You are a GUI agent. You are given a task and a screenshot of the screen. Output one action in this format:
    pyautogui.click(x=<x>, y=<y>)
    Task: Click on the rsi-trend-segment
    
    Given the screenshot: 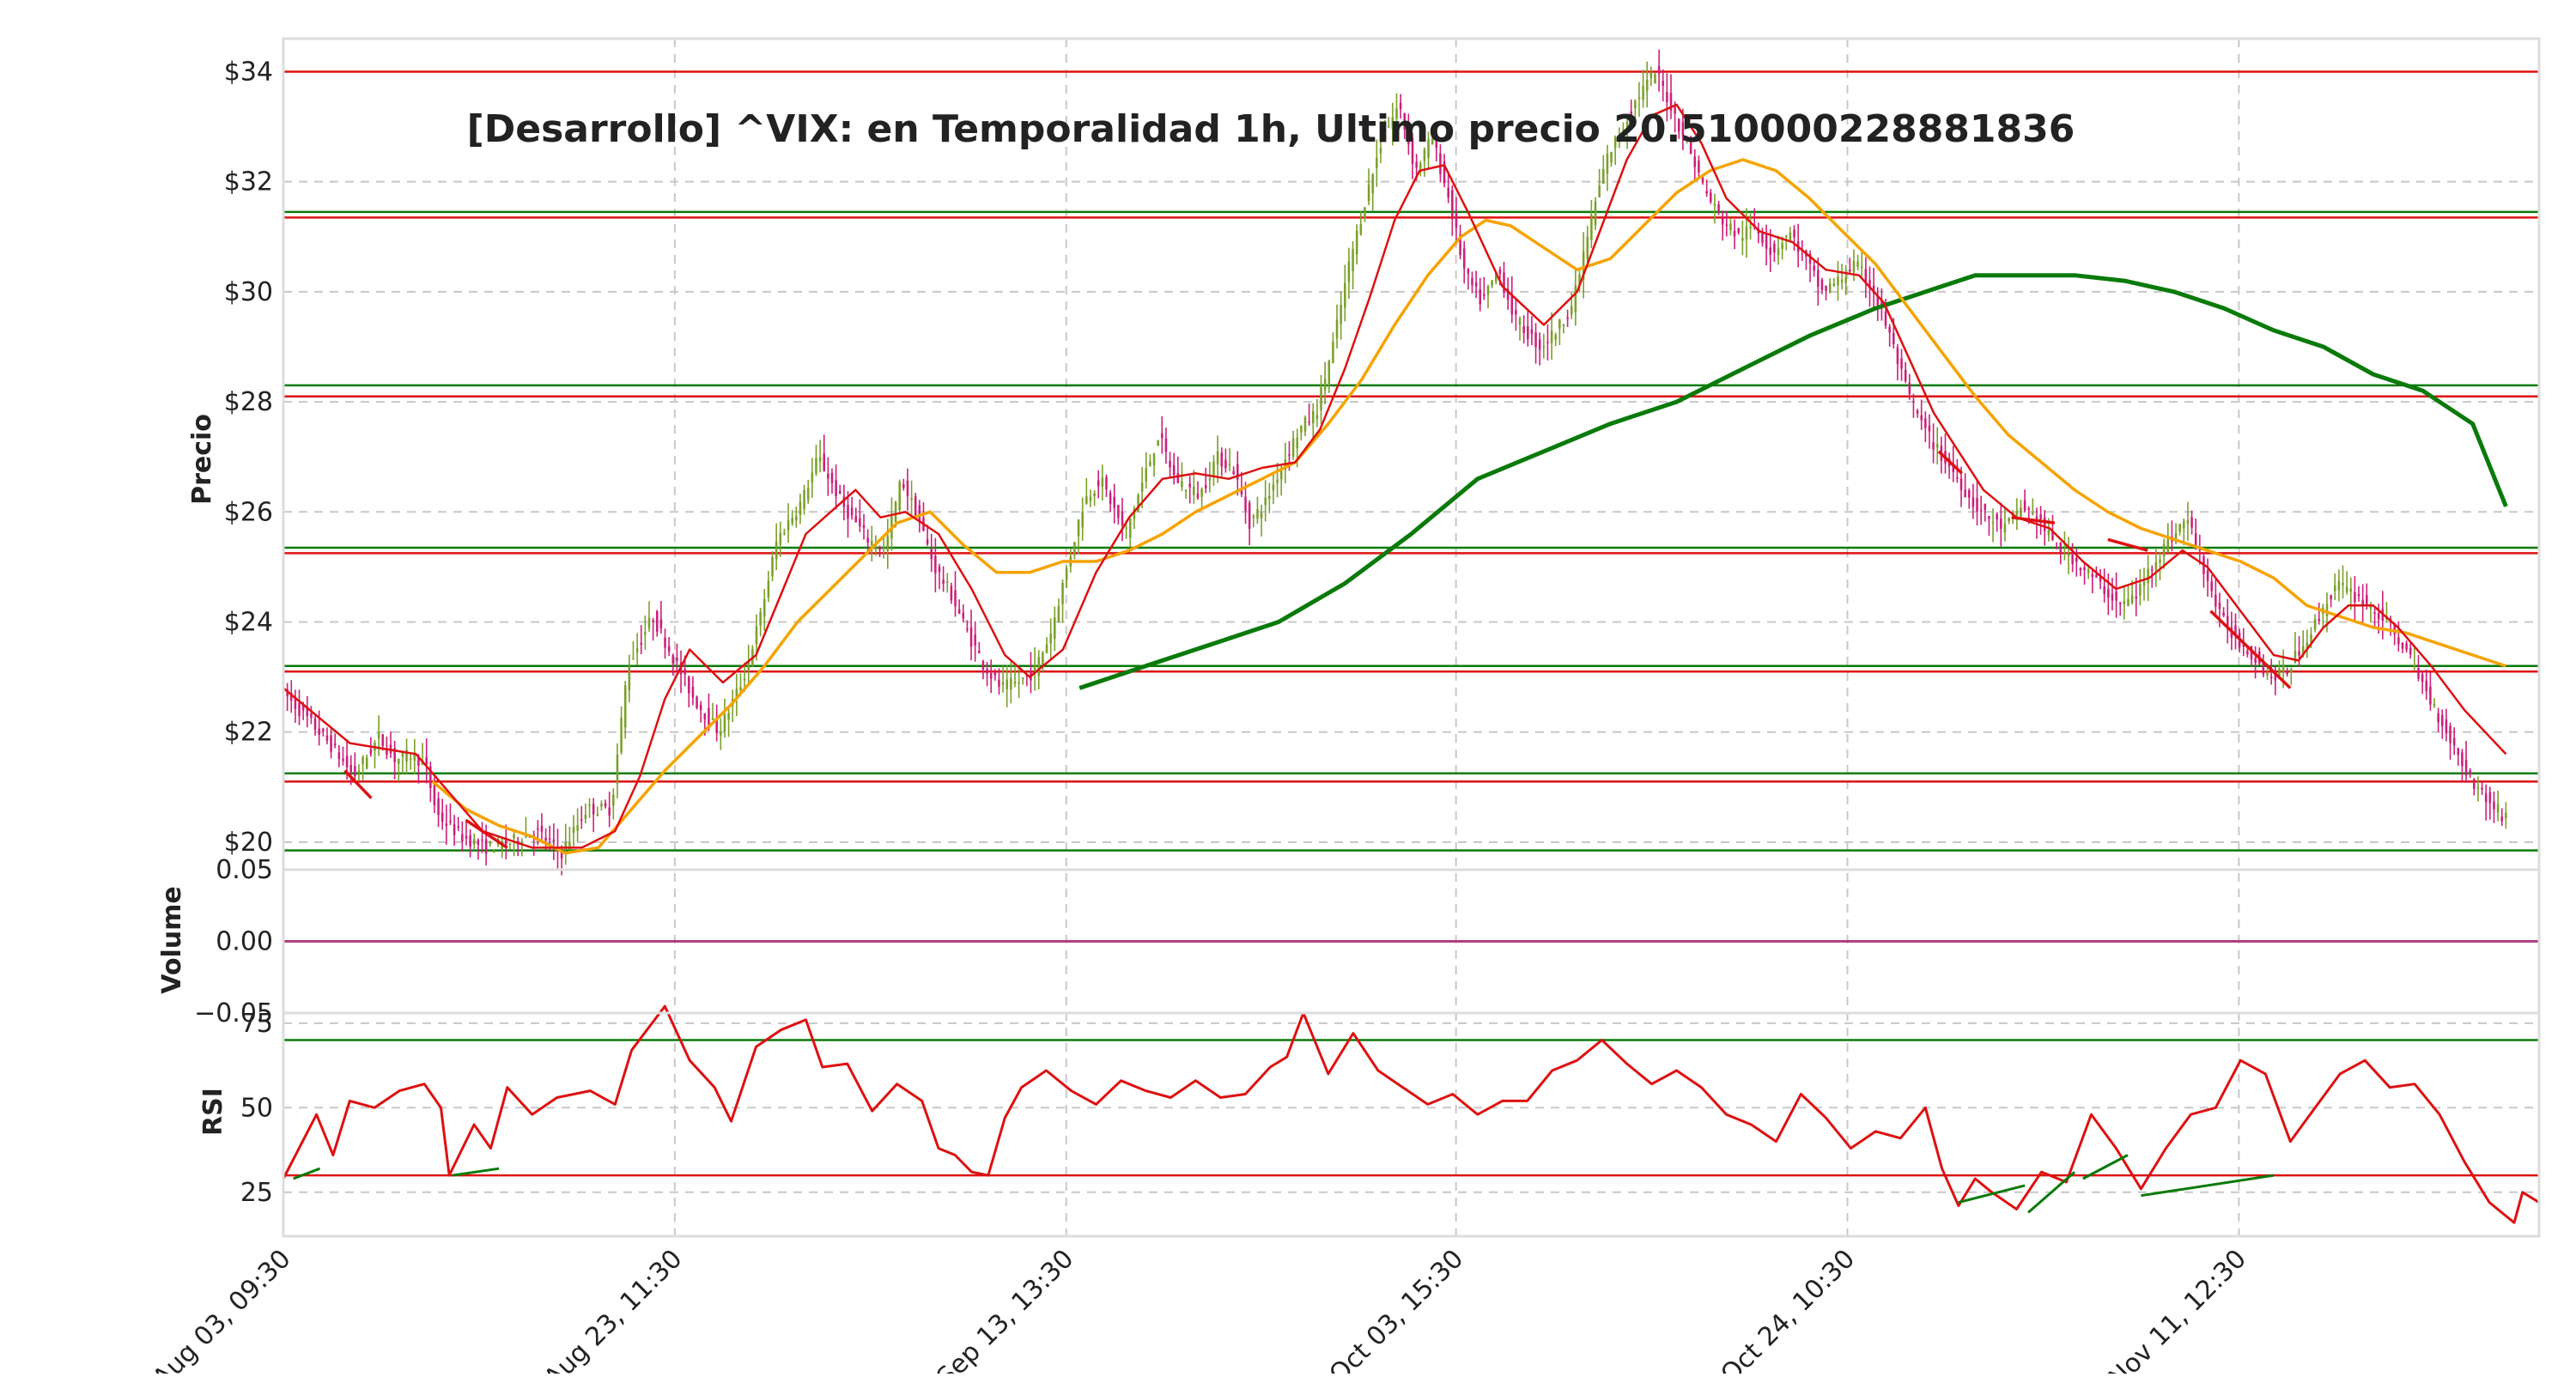 What is the action you would take?
    pyautogui.click(x=2051, y=1192)
    